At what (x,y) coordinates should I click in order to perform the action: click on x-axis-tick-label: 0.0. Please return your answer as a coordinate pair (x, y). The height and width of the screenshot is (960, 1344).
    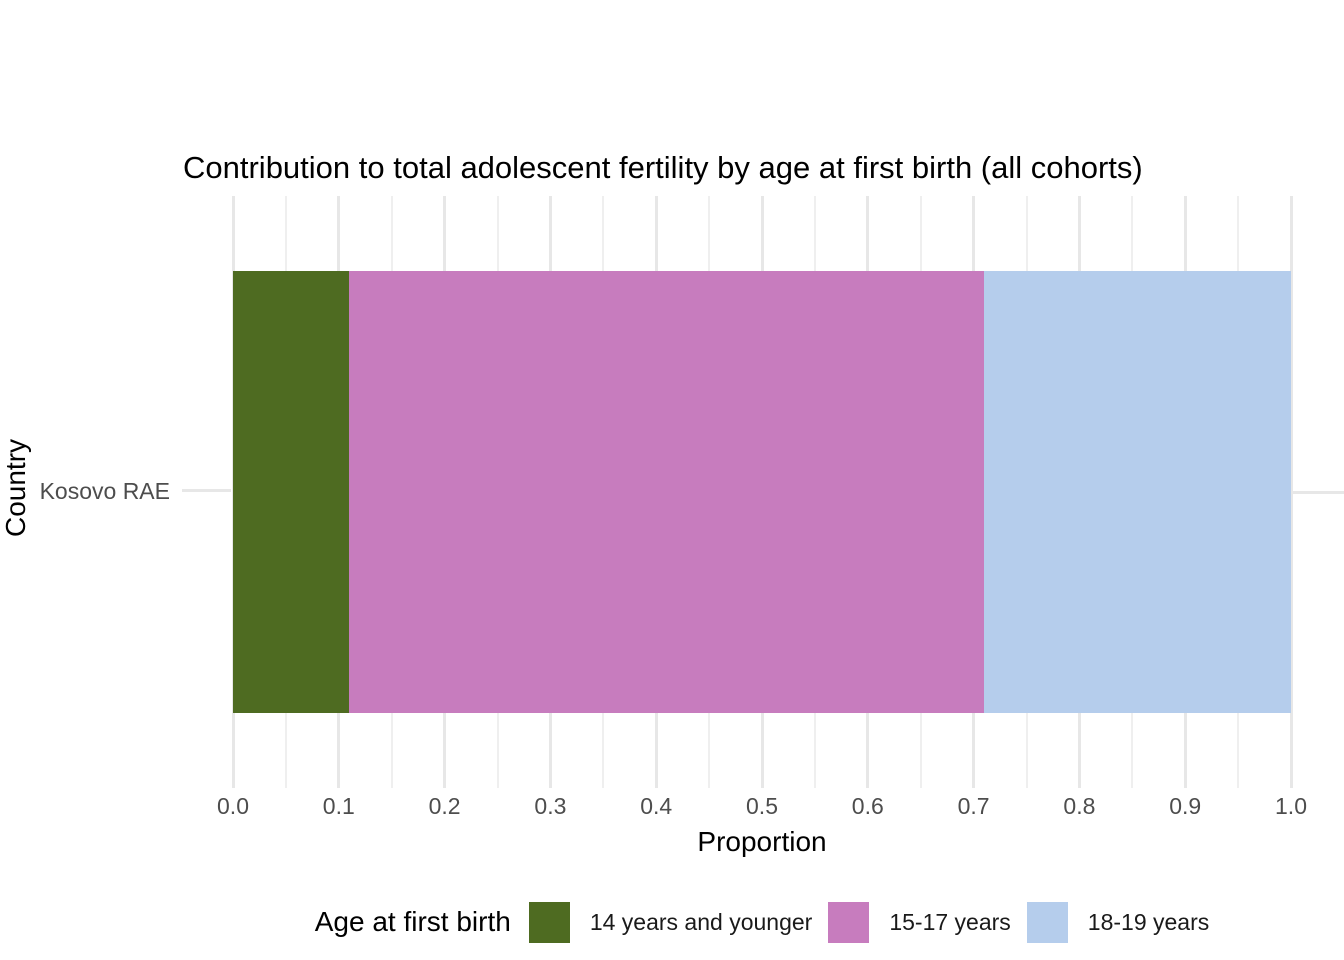
    Looking at the image, I should click on (233, 806).